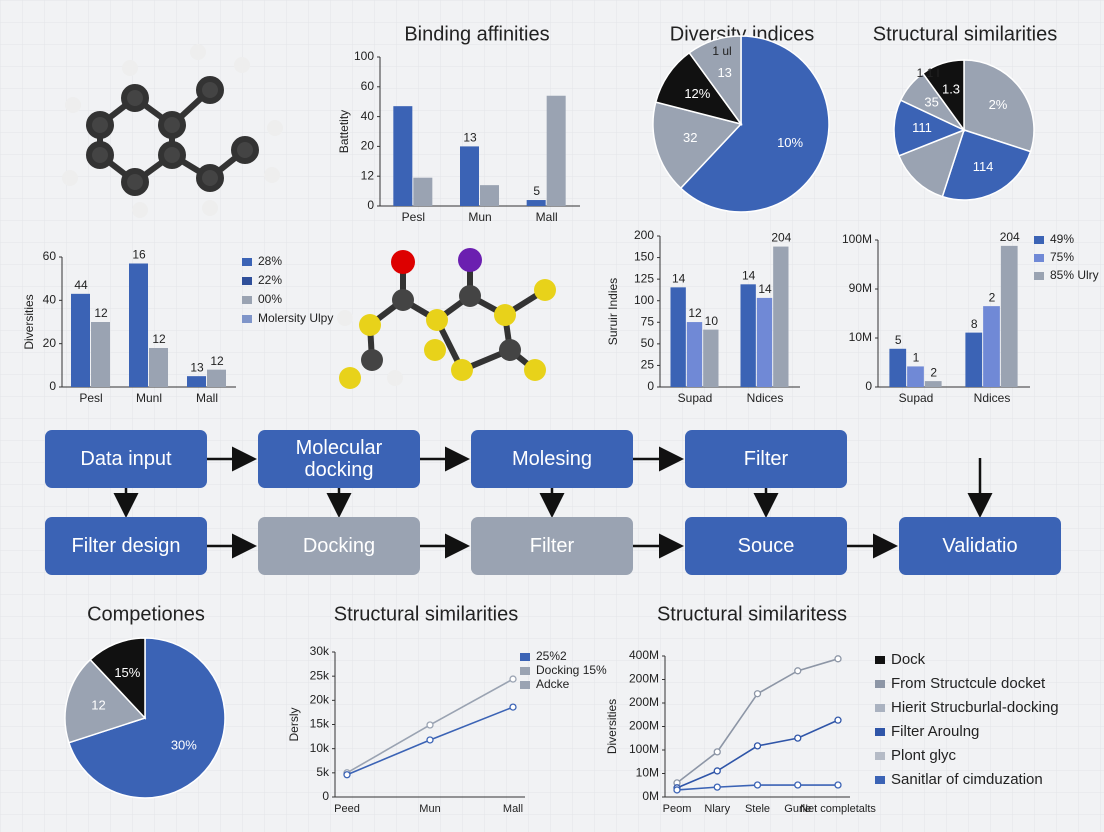 The width and height of the screenshot is (1104, 832). I want to click on y-tick-label: 20, so click(50, 343).